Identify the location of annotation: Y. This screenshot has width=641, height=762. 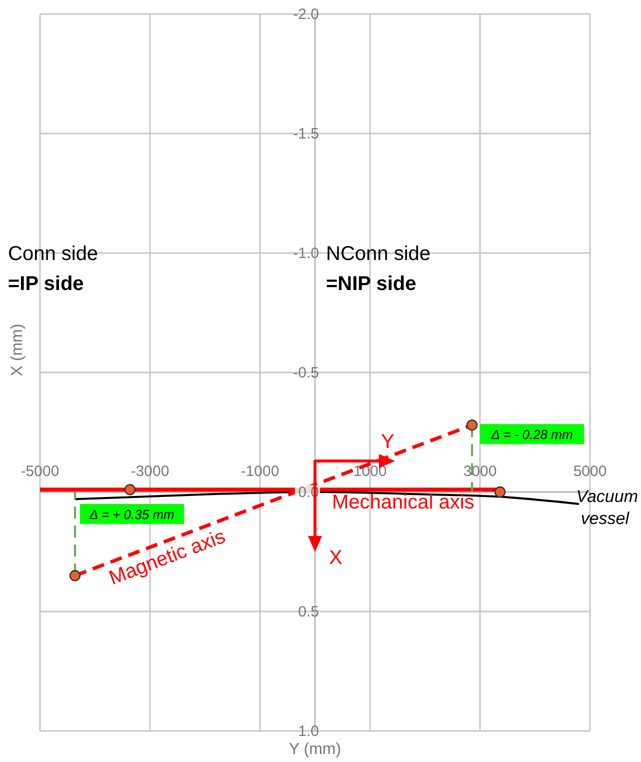
(387, 442).